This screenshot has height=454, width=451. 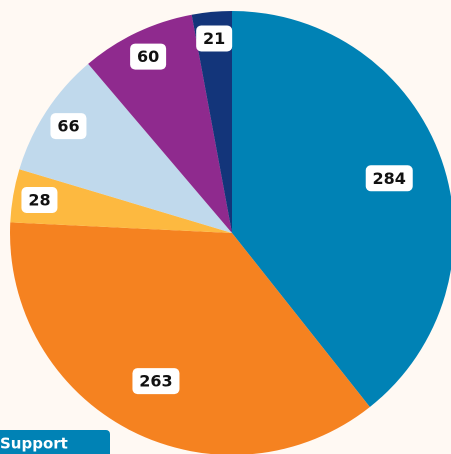 I want to click on data-label: 60, so click(x=148, y=56).